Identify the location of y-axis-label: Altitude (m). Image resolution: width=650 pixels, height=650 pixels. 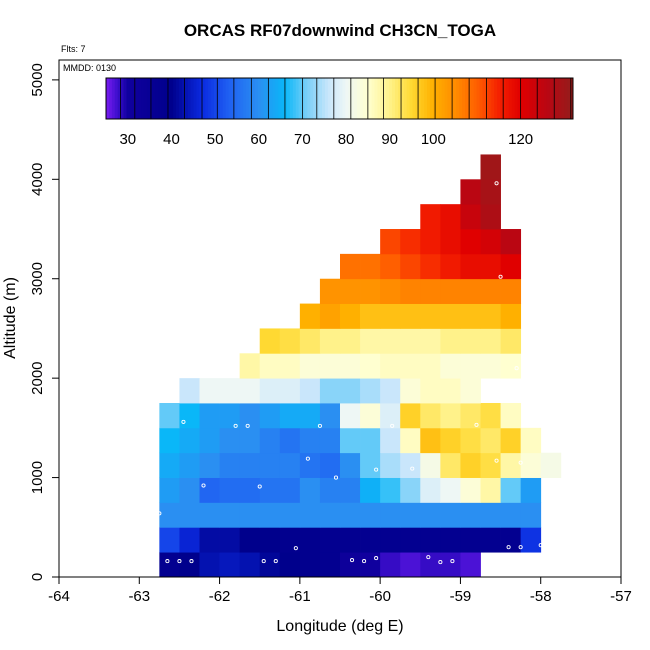
(10, 318).